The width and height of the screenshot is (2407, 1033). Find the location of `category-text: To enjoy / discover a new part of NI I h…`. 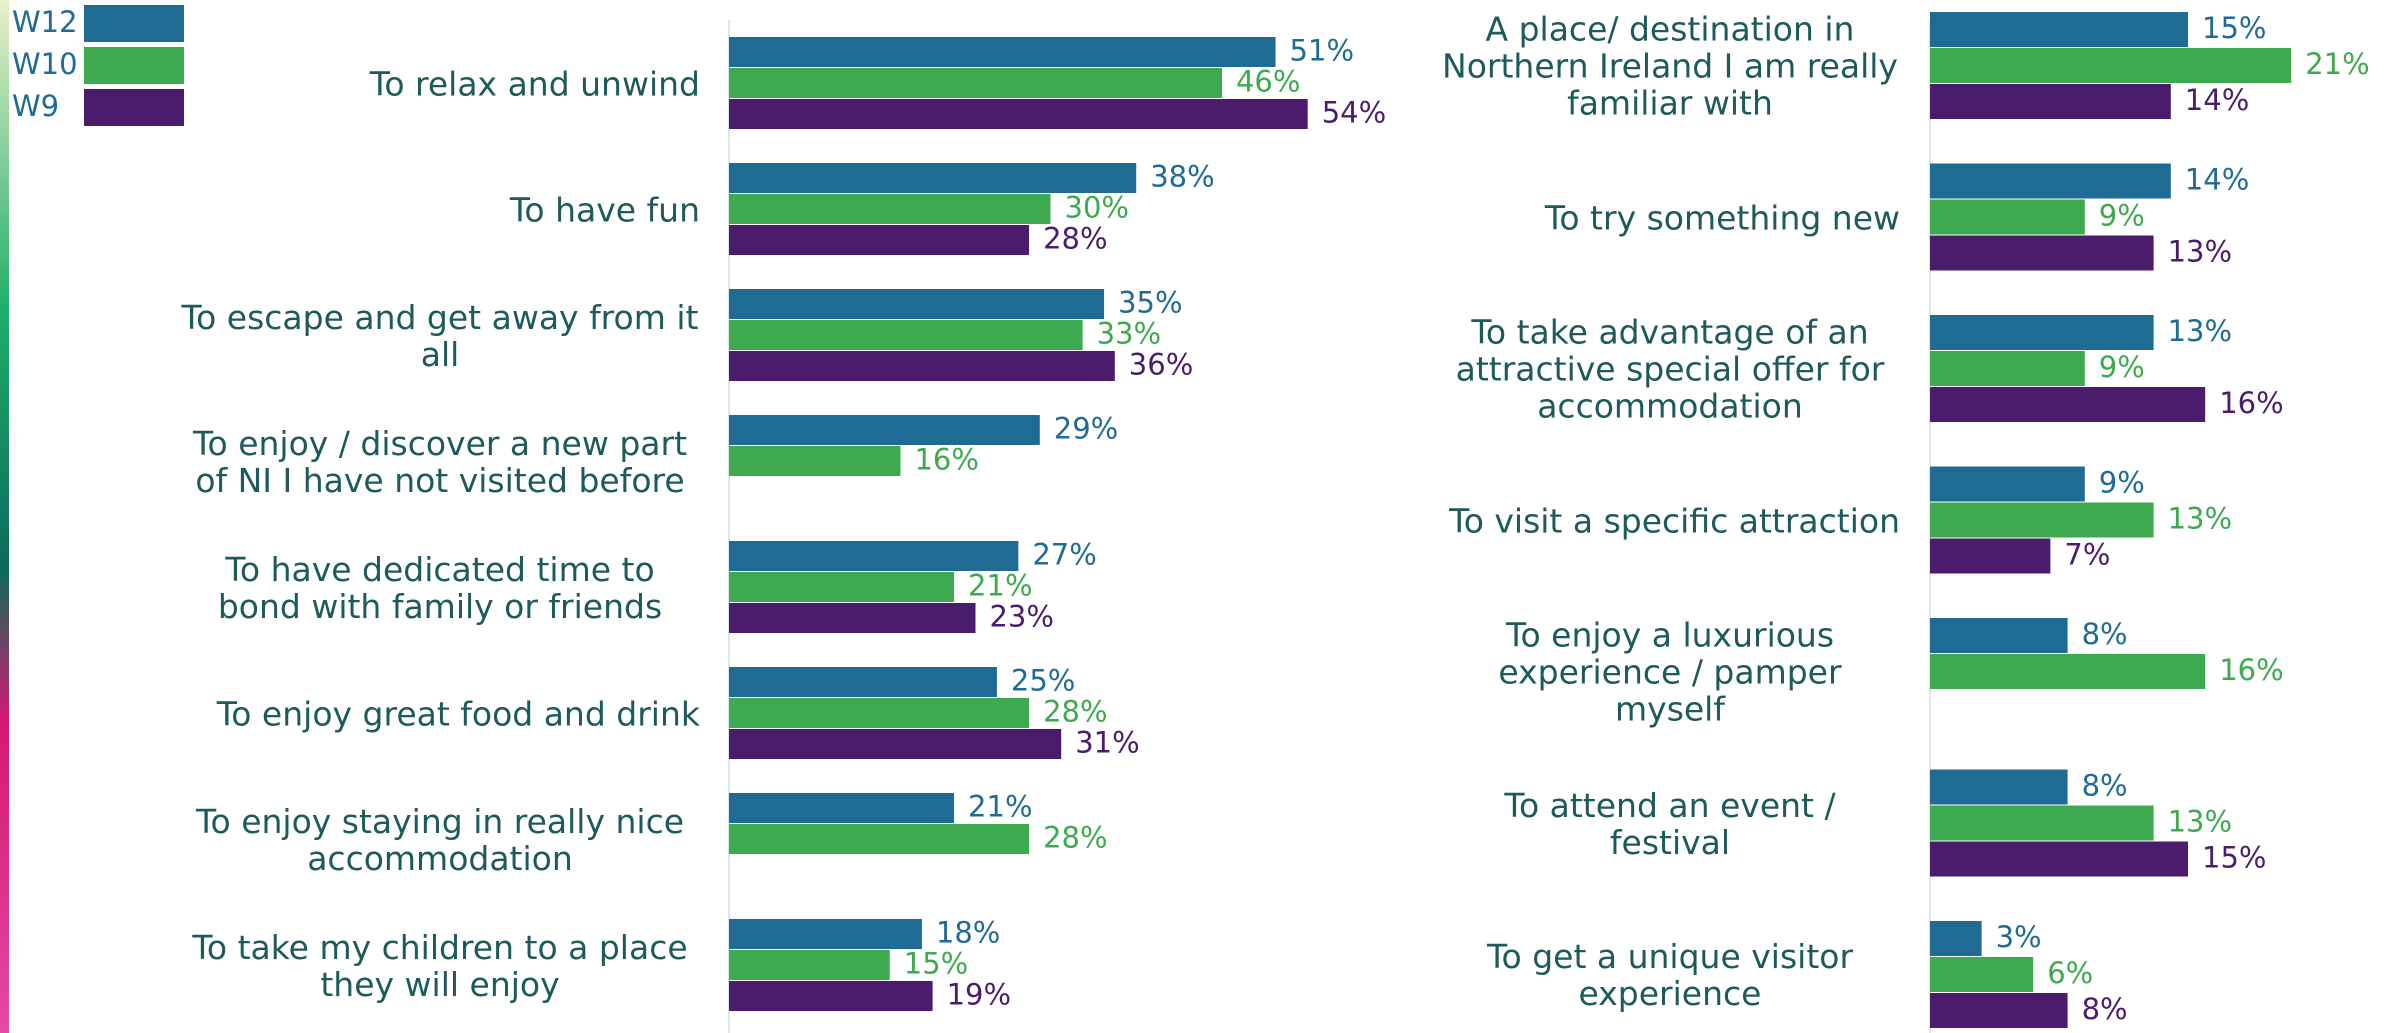

category-text: To enjoy / discover a new part of NI I h… is located at coordinates (440, 461).